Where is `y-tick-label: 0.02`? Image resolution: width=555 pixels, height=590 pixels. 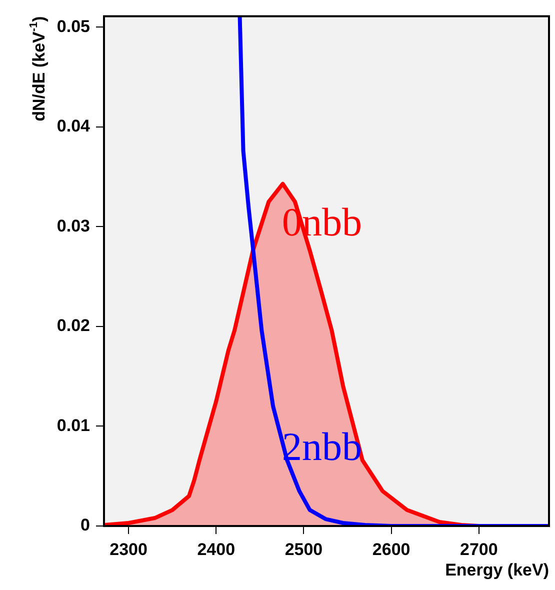 y-tick-label: 0.02 is located at coordinates (73, 326).